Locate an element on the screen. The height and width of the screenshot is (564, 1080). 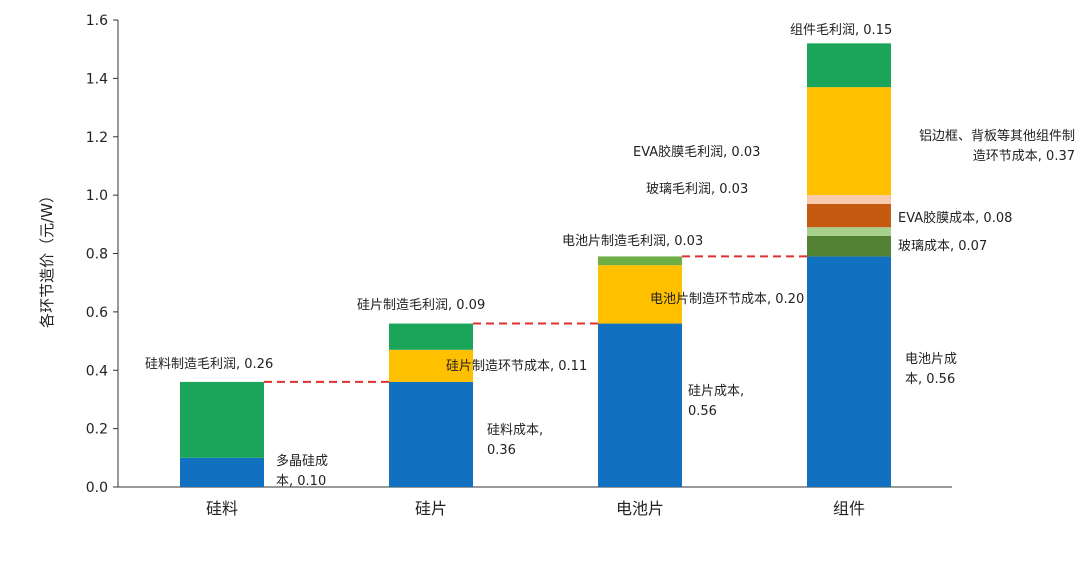
data-label: 硅片制造环节成本, 0.11 is located at coordinates (516, 366).